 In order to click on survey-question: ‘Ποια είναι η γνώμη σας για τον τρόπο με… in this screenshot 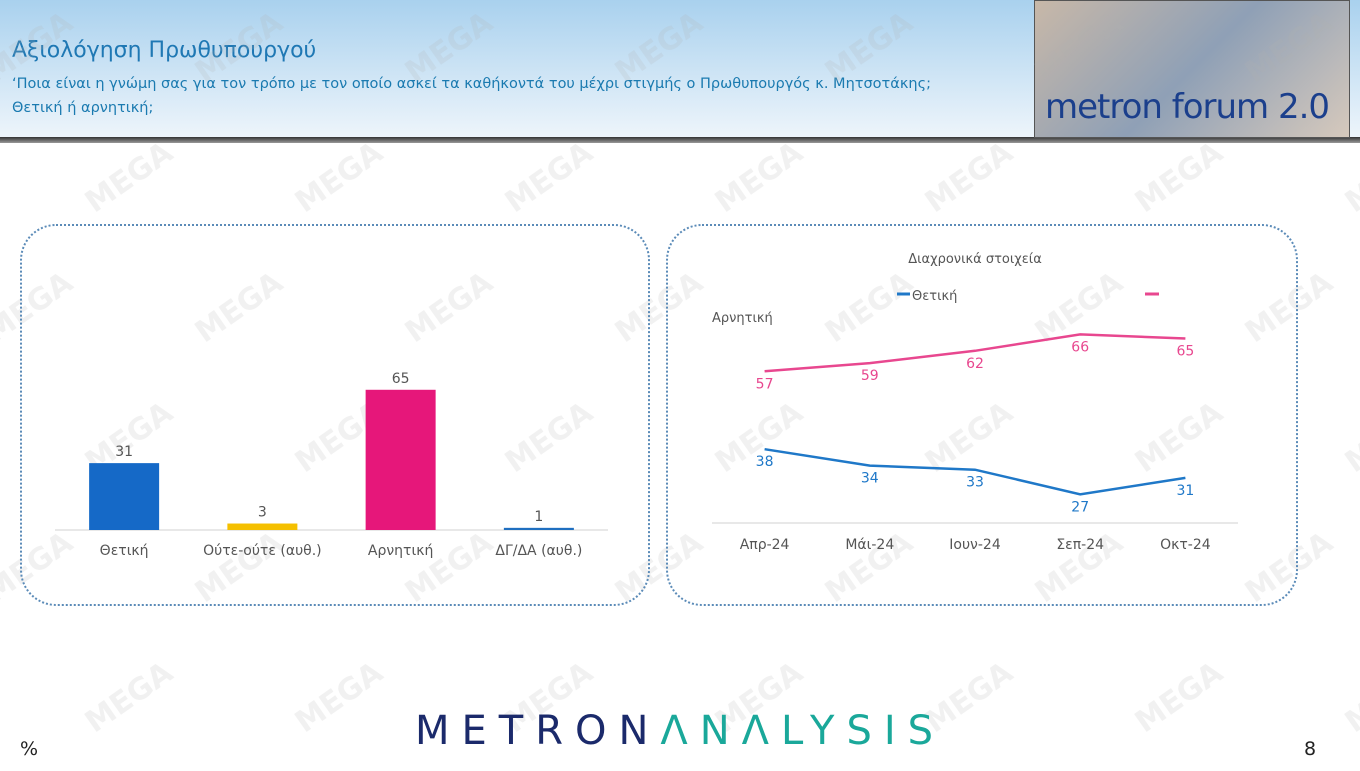, I will do `click(471, 96)`.